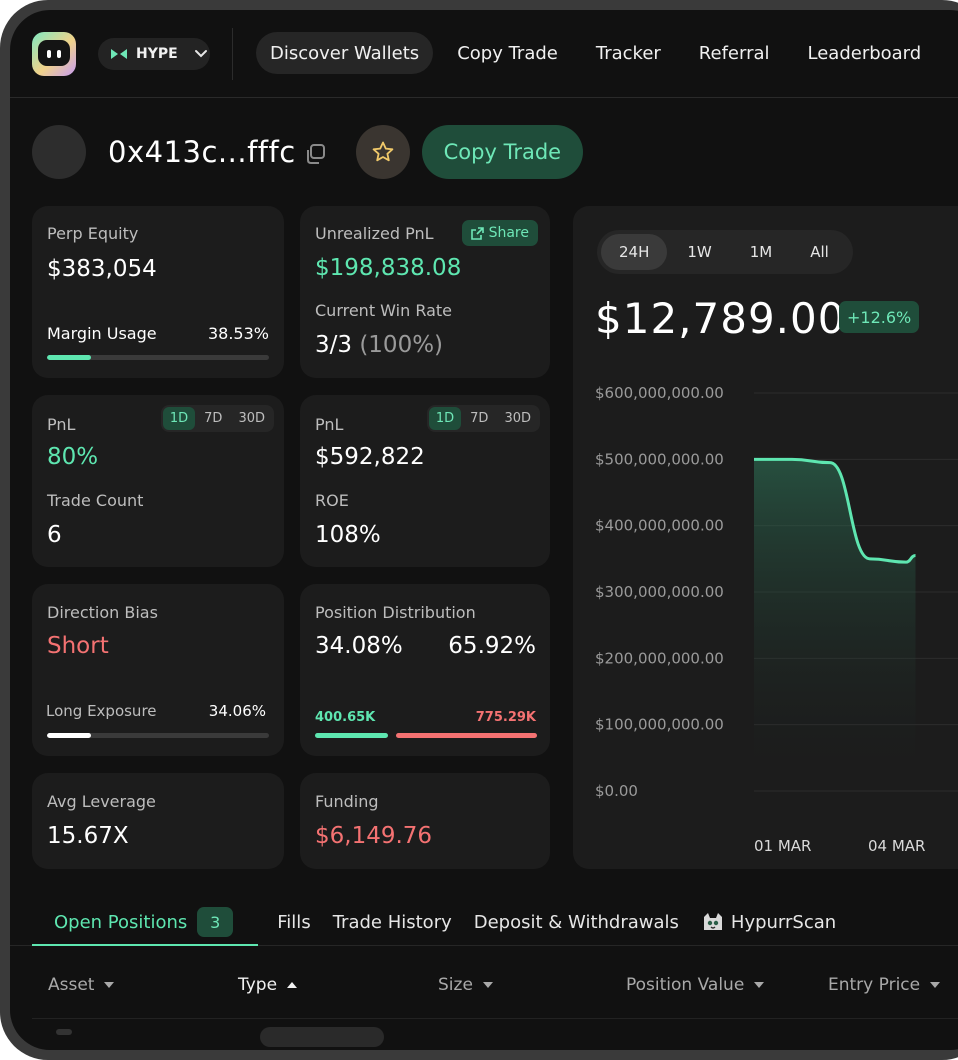 Image resolution: width=958 pixels, height=1060 pixels. I want to click on trade-count-value: 6, so click(54, 535).